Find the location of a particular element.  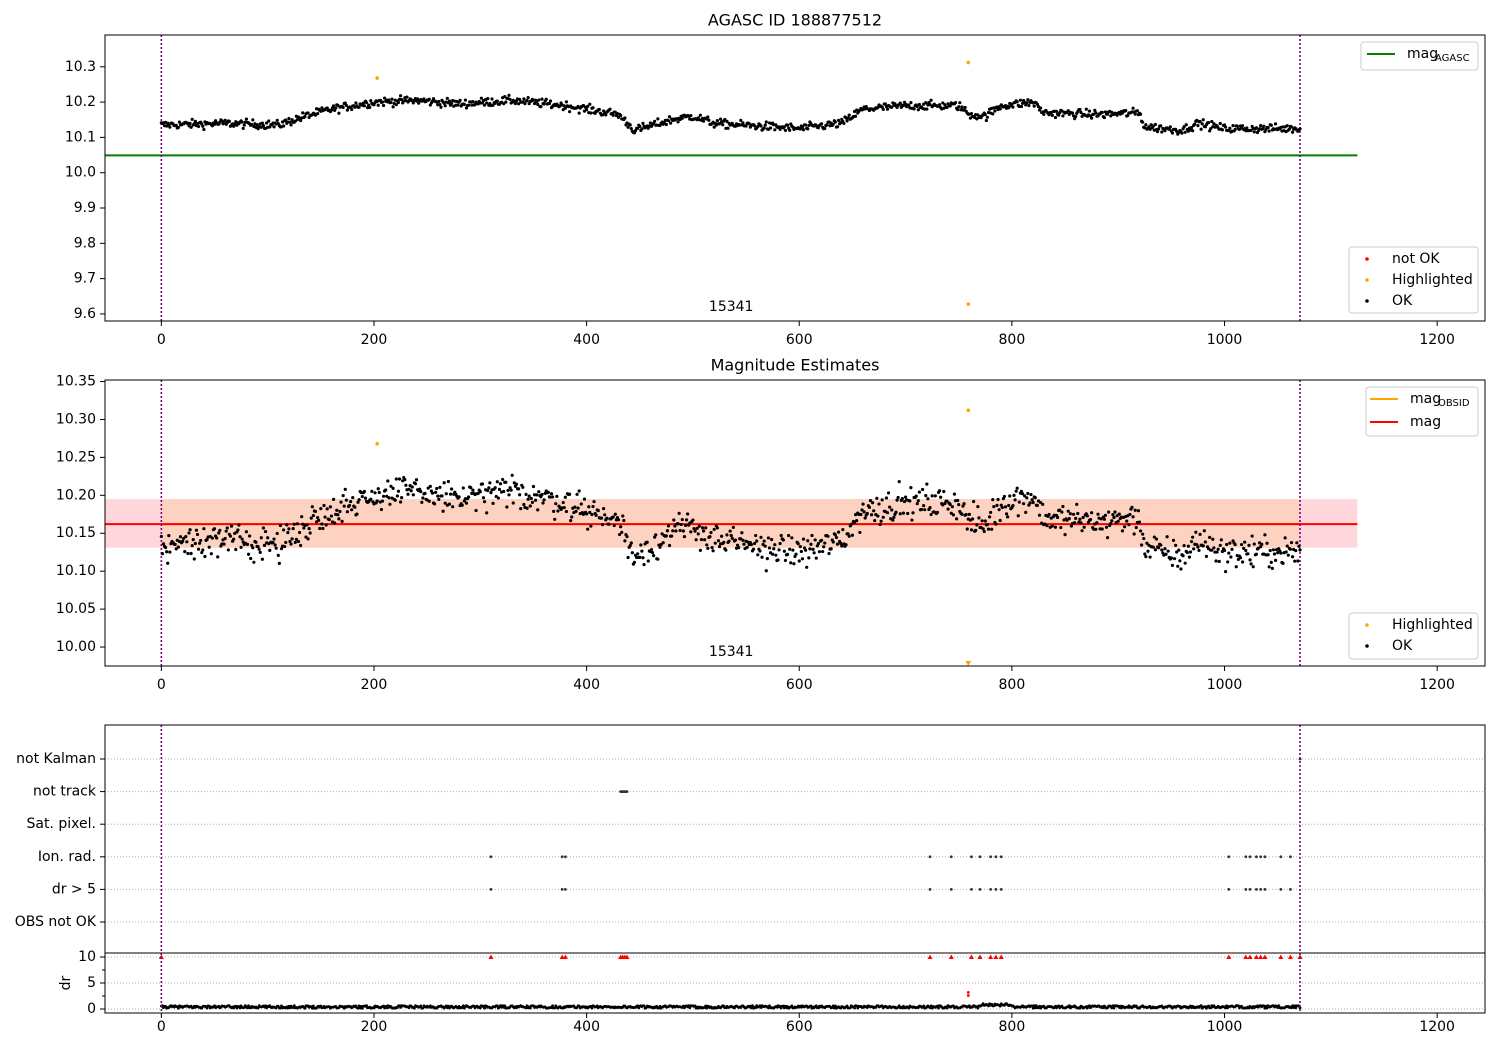

x-tick-label: 0 is located at coordinates (161, 340).